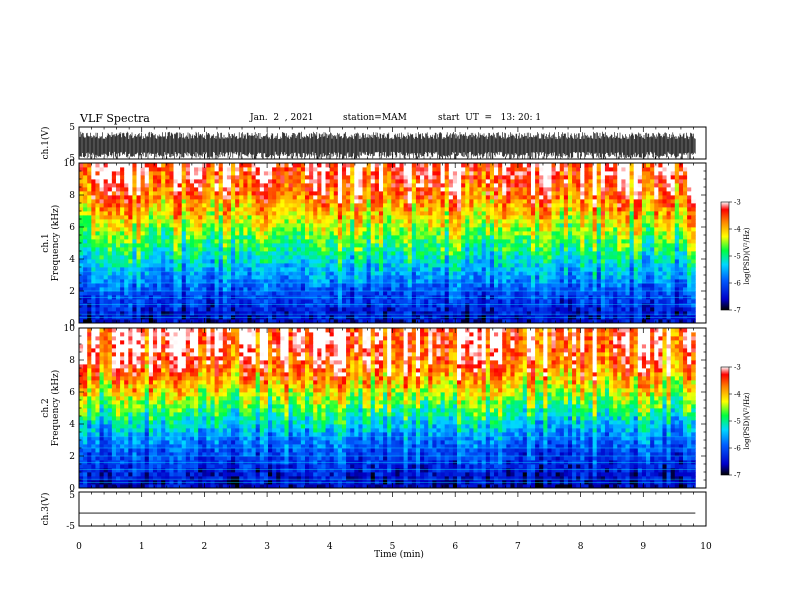 The width and height of the screenshot is (792, 612). What do you see at coordinates (375, 118) in the screenshot?
I see `header-station: station=MAM` at bounding box center [375, 118].